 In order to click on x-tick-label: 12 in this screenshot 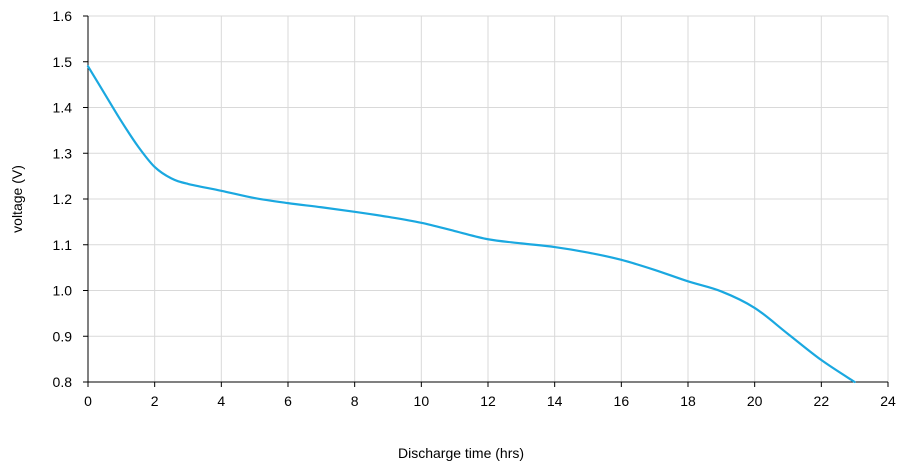, I will do `click(488, 401)`.